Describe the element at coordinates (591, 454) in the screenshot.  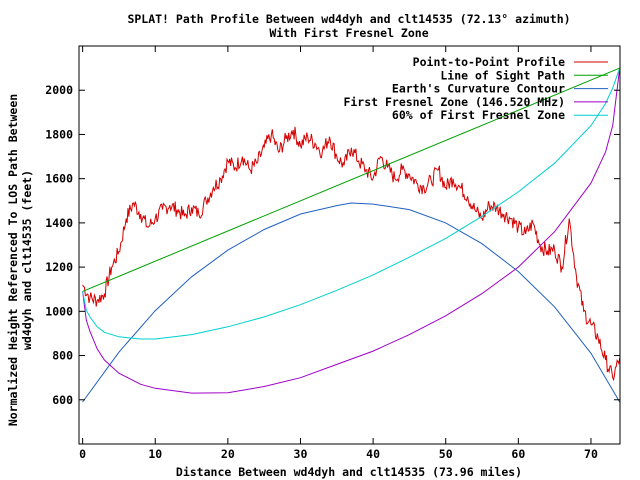
I see `x-tick-label: 70` at that location.